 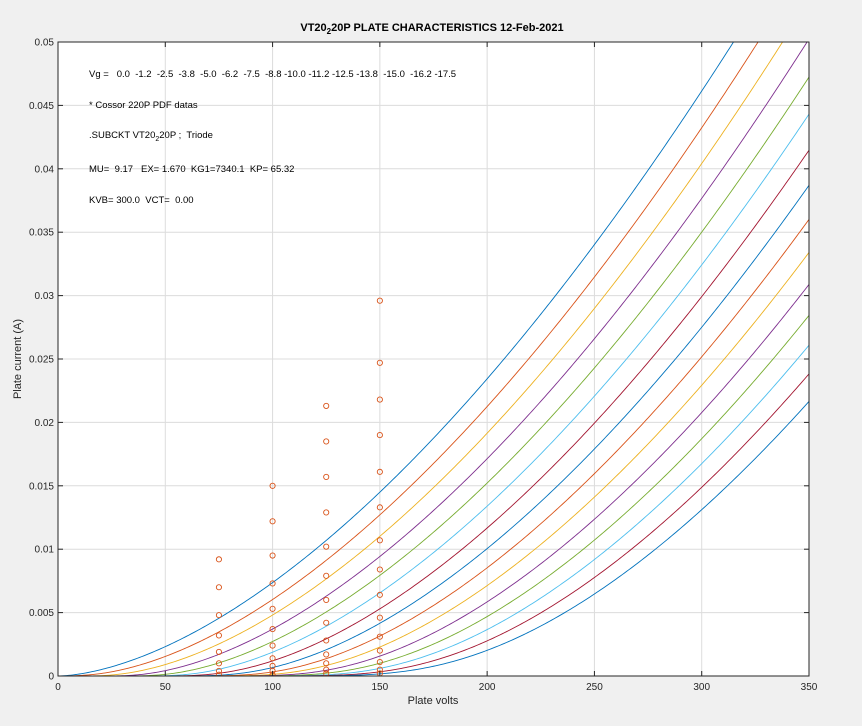 I want to click on x-tick-label: 200, so click(x=487, y=687).